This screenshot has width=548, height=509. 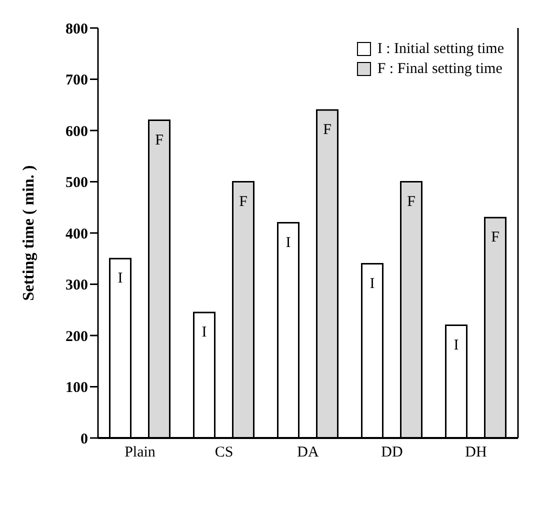 What do you see at coordinates (77, 336) in the screenshot?
I see `y-tick-label: 200` at bounding box center [77, 336].